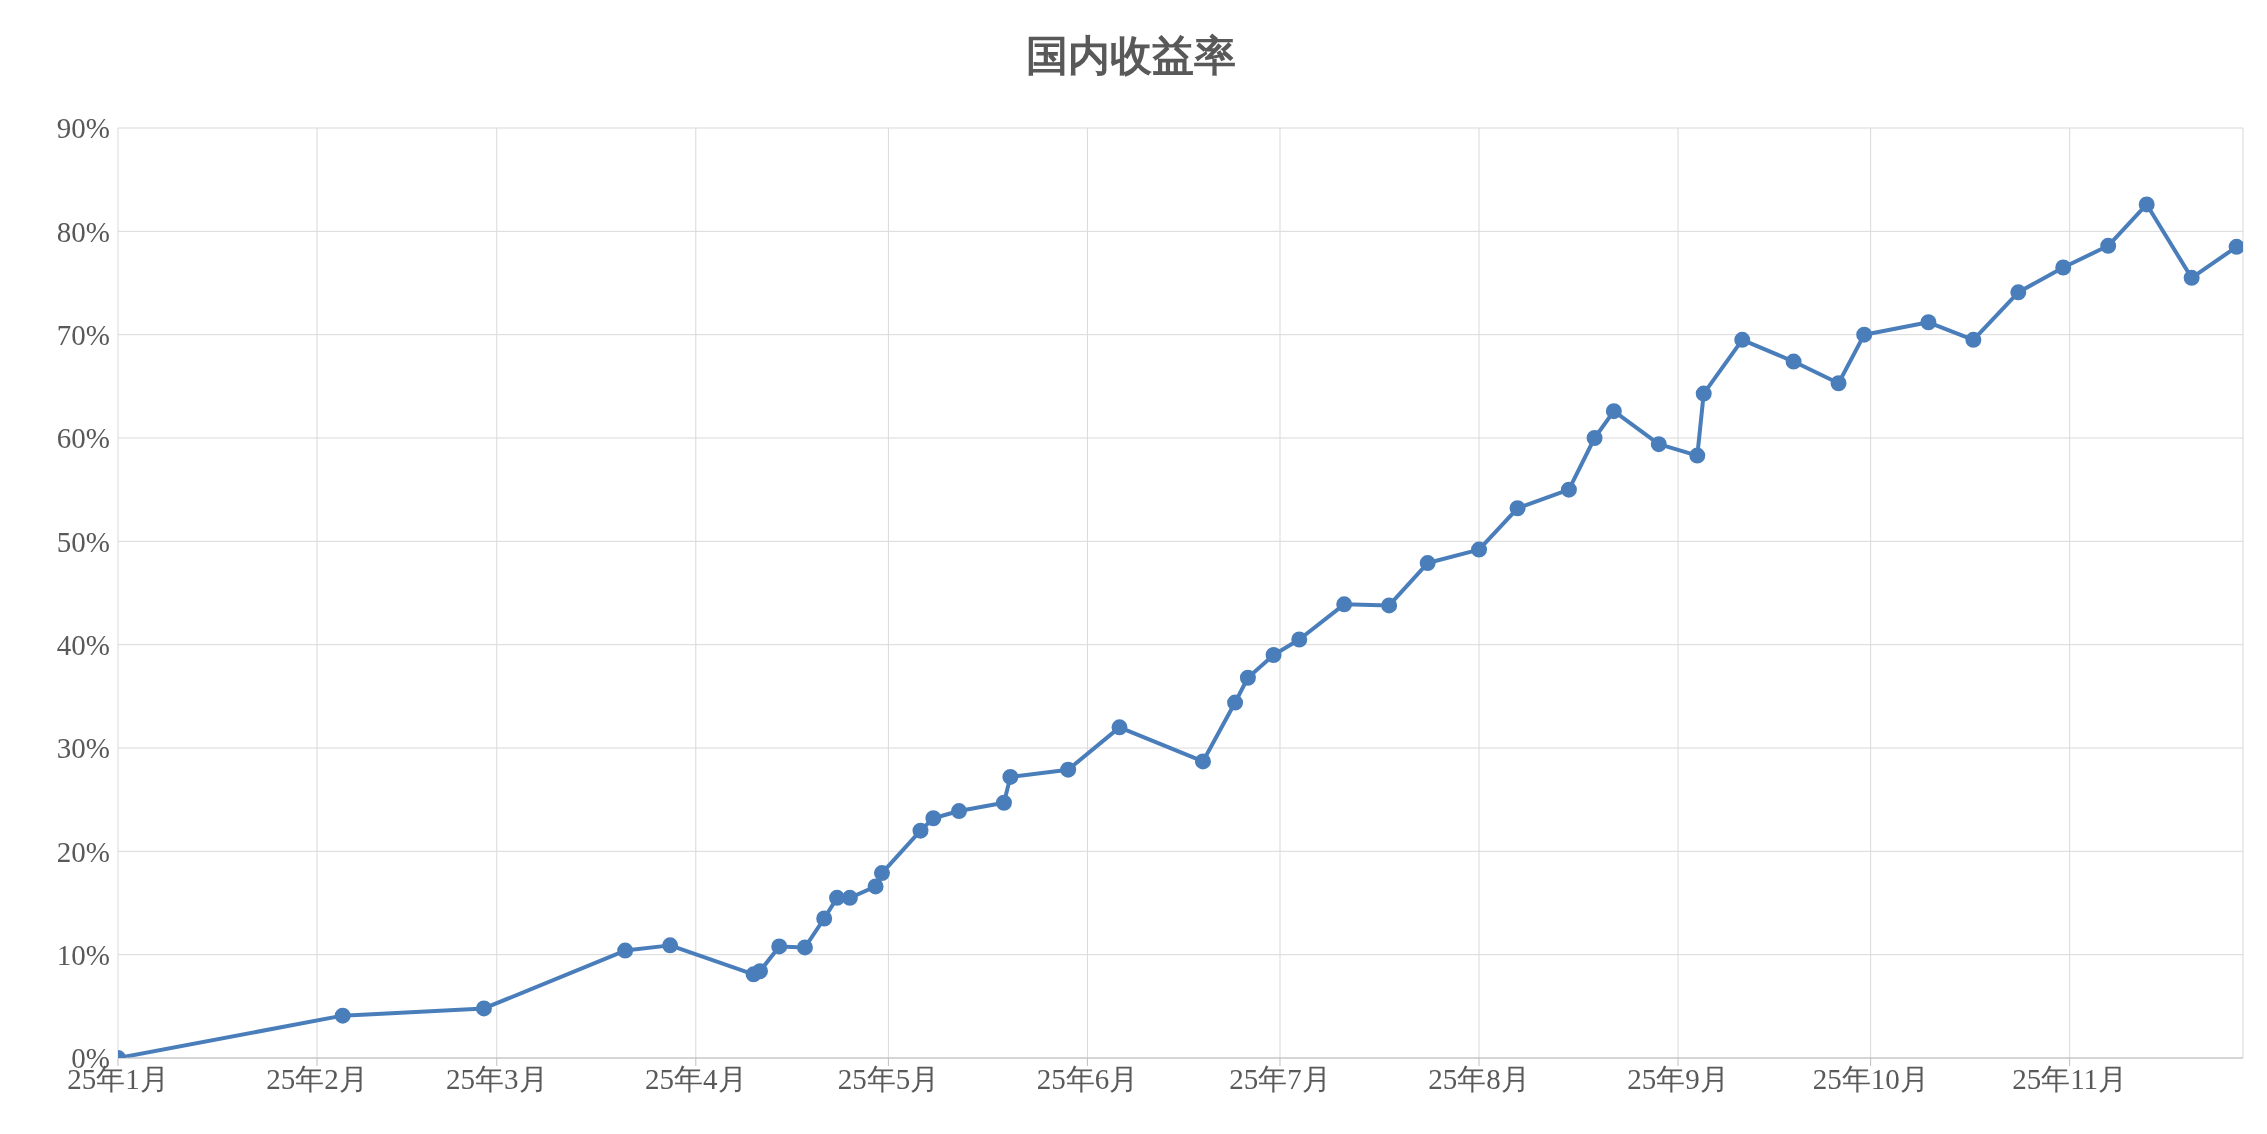 This screenshot has width=2267, height=1134. I want to click on x-tick-label: 25年5月, so click(888, 1078).